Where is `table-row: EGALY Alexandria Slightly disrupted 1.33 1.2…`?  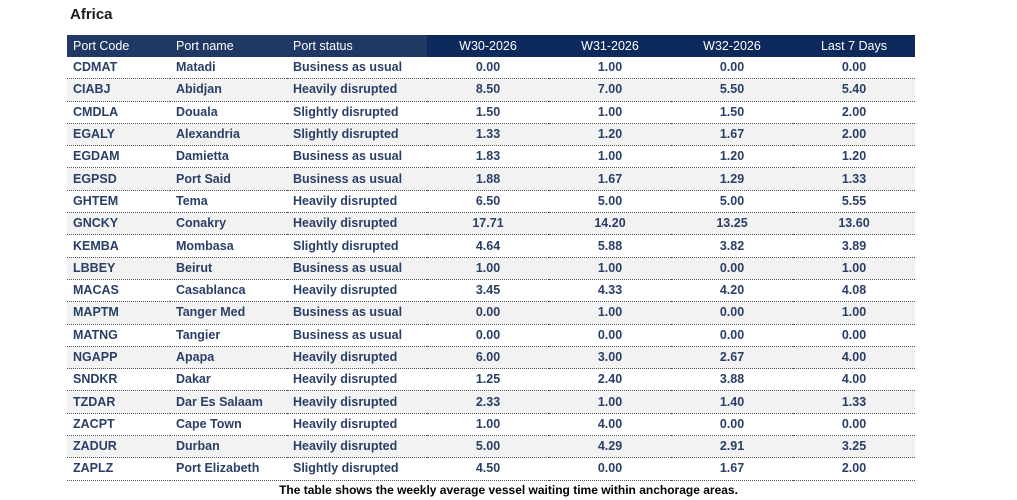 table-row: EGALY Alexandria Slightly disrupted 1.33 1.2… is located at coordinates (491, 135).